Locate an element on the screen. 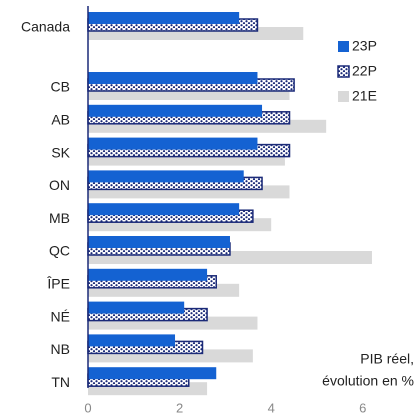 Image resolution: width=418 pixels, height=417 pixels. x-tick-label: 4 is located at coordinates (271, 407).